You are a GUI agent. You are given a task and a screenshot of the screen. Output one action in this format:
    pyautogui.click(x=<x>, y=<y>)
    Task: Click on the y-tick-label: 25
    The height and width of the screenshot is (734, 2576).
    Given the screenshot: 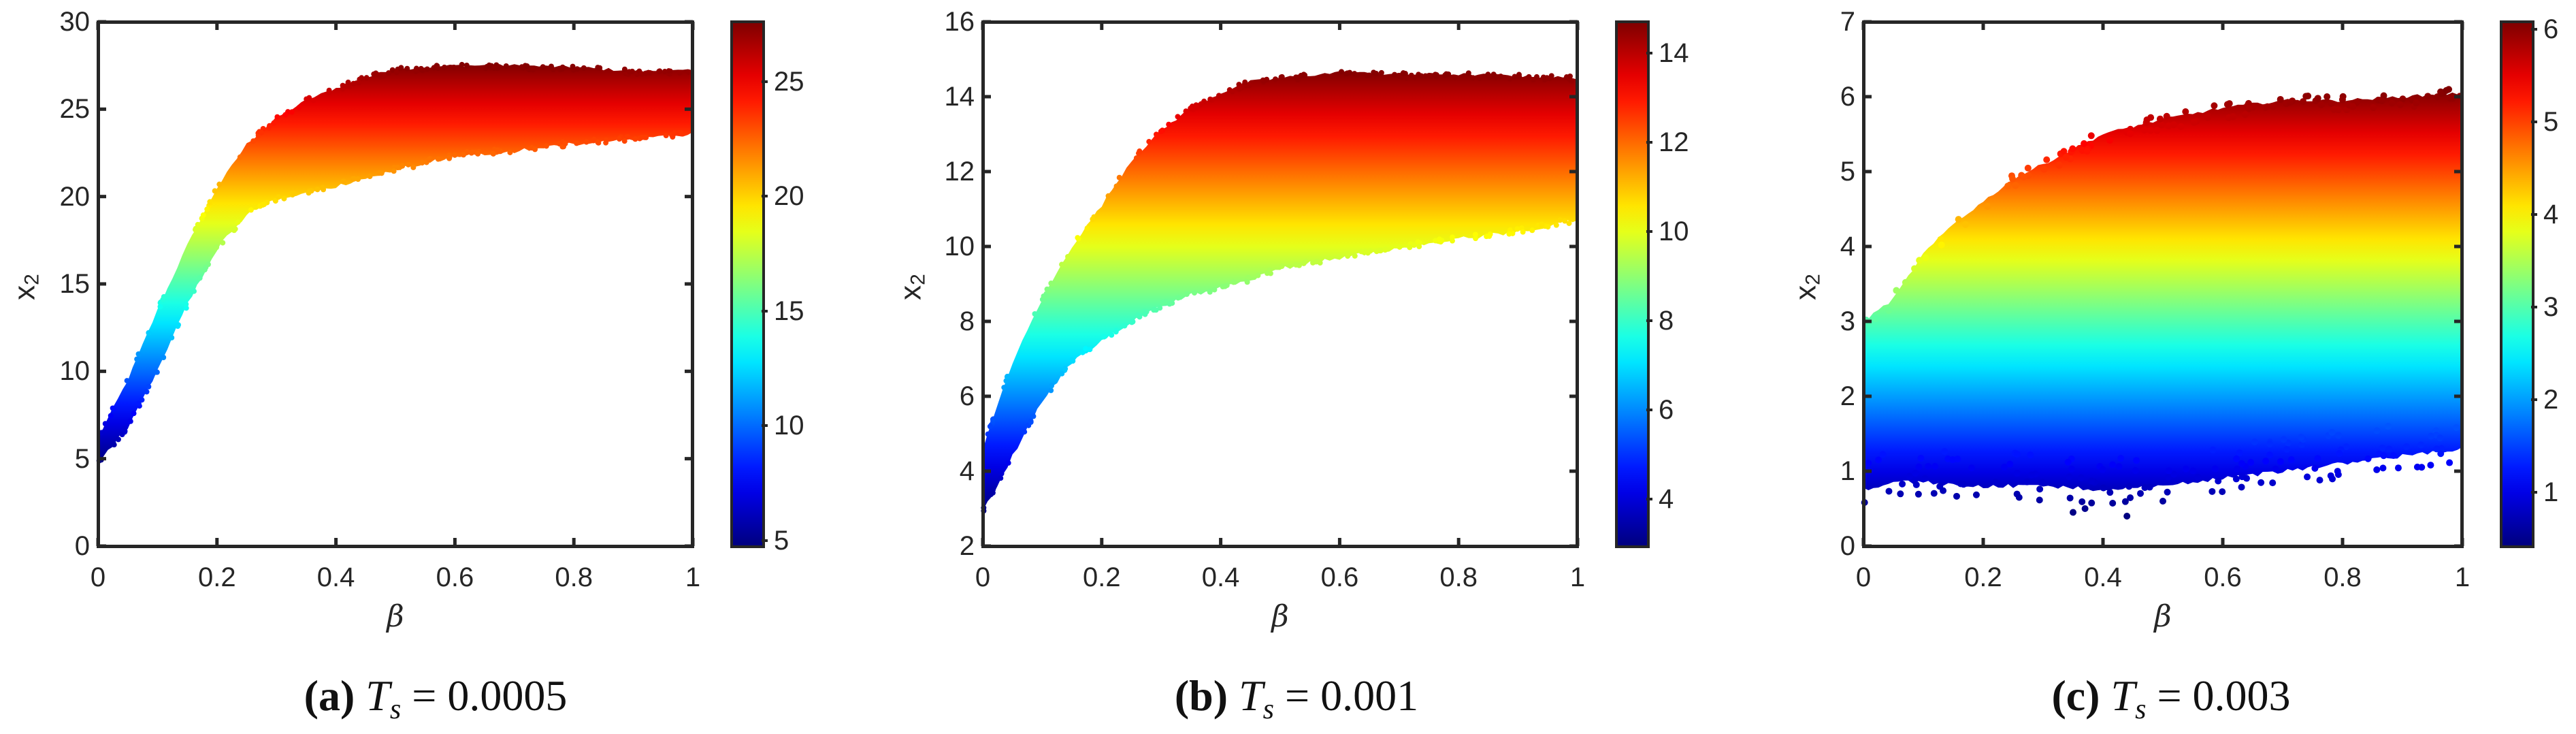 What is the action you would take?
    pyautogui.click(x=75, y=109)
    